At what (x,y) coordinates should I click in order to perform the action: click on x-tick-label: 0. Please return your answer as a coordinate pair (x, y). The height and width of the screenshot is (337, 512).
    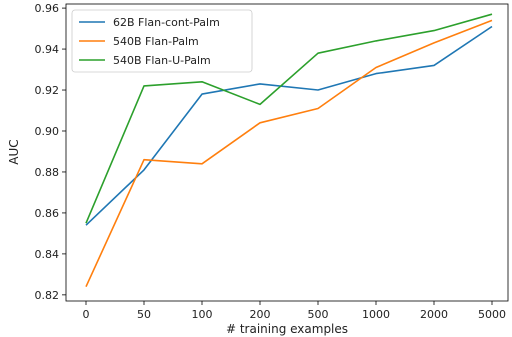
    Looking at the image, I should click on (86, 314).